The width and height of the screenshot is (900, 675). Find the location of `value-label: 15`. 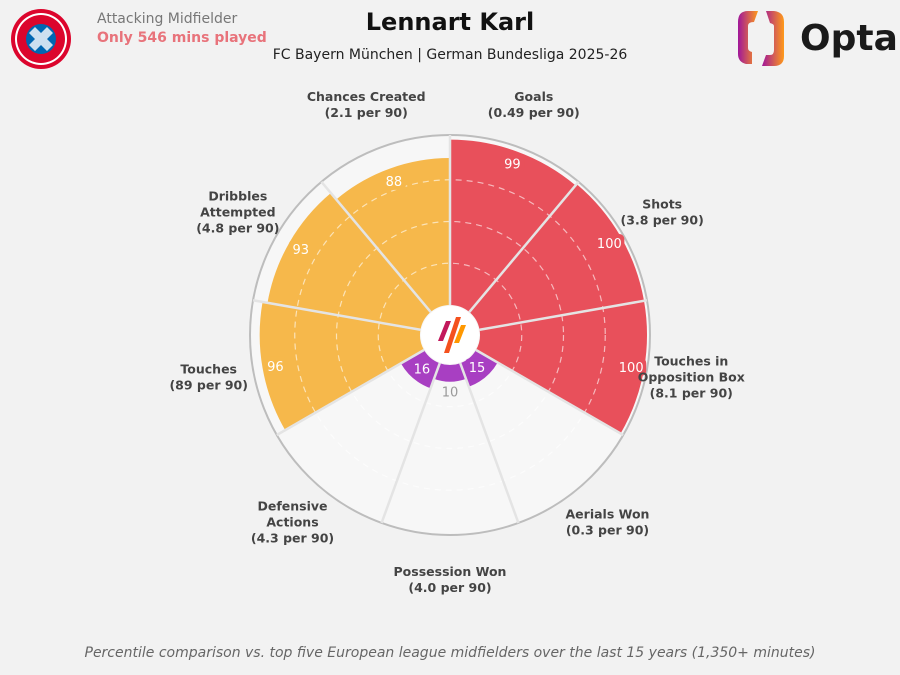

value-label: 15 is located at coordinates (477, 368).